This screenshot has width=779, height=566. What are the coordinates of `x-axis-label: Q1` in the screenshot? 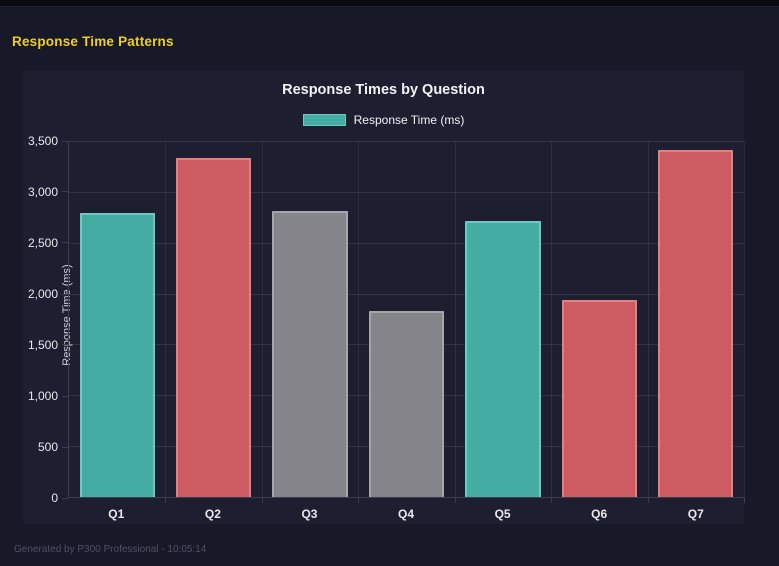 It's located at (116, 514).